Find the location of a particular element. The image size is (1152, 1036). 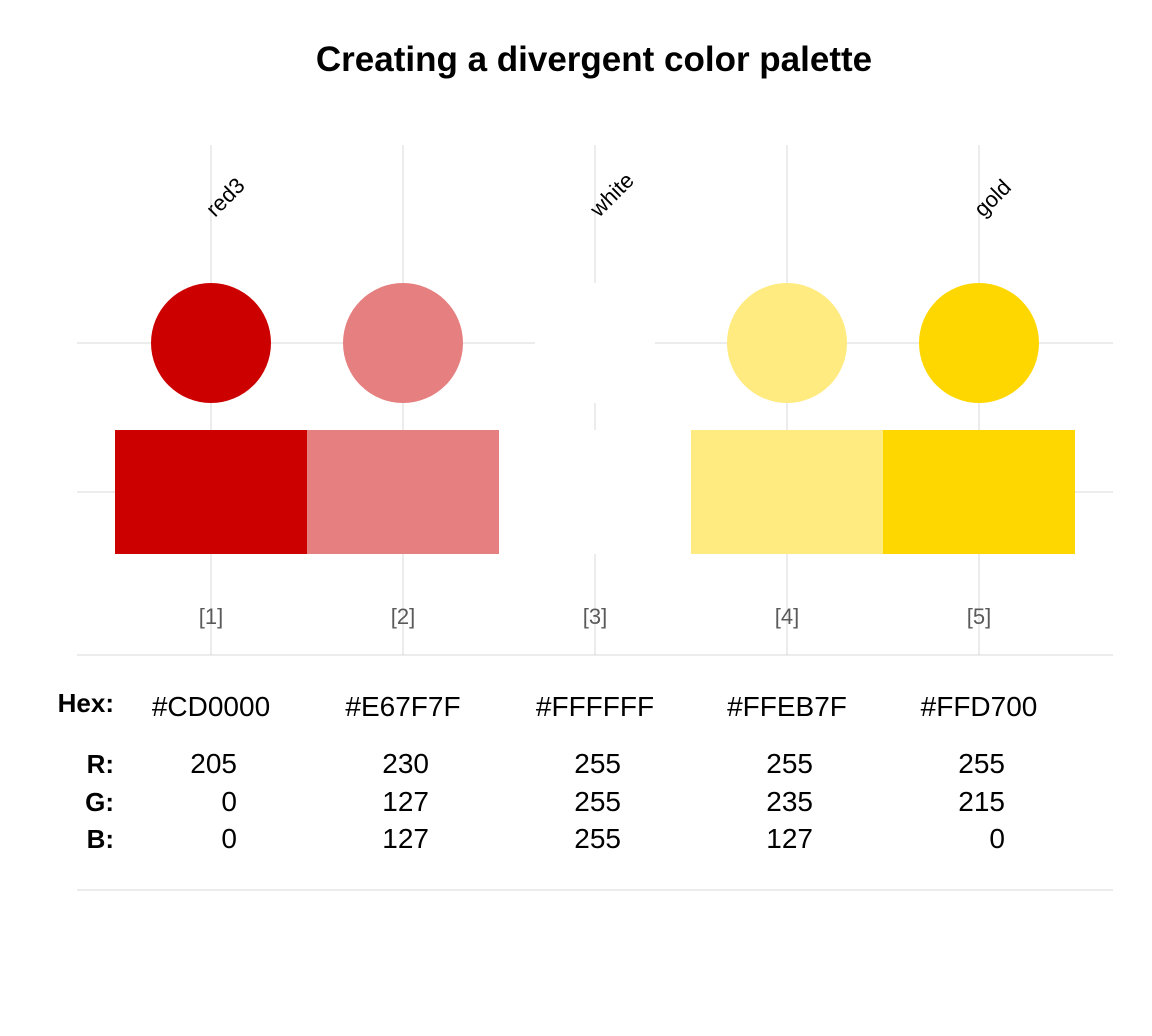

g-value-5: 215 is located at coordinates (981, 801).